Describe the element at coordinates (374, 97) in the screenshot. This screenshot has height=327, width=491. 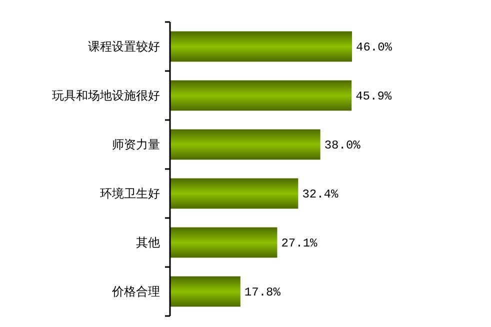
I see `data-label: 45.9%` at that location.